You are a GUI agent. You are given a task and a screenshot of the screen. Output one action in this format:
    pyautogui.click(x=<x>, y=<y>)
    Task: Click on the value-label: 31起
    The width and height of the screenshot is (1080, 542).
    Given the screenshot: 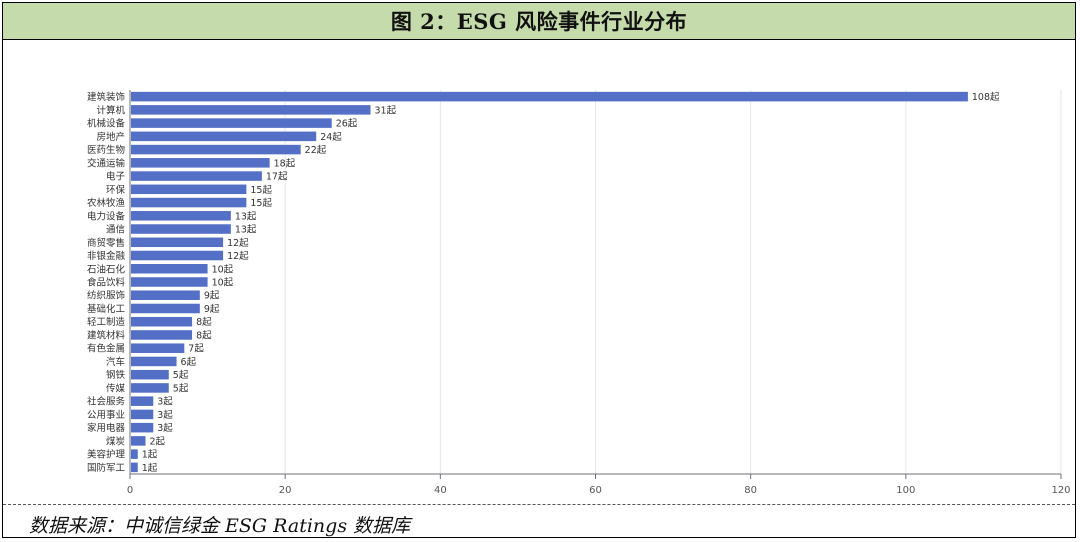 What is the action you would take?
    pyautogui.click(x=386, y=110)
    